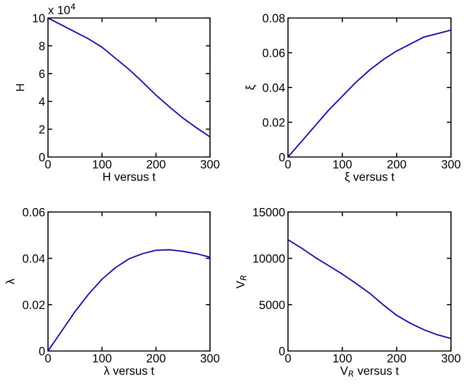  Describe the element at coordinates (241, 282) in the screenshot. I see `y-axis-title: V$_{R}$` at that location.